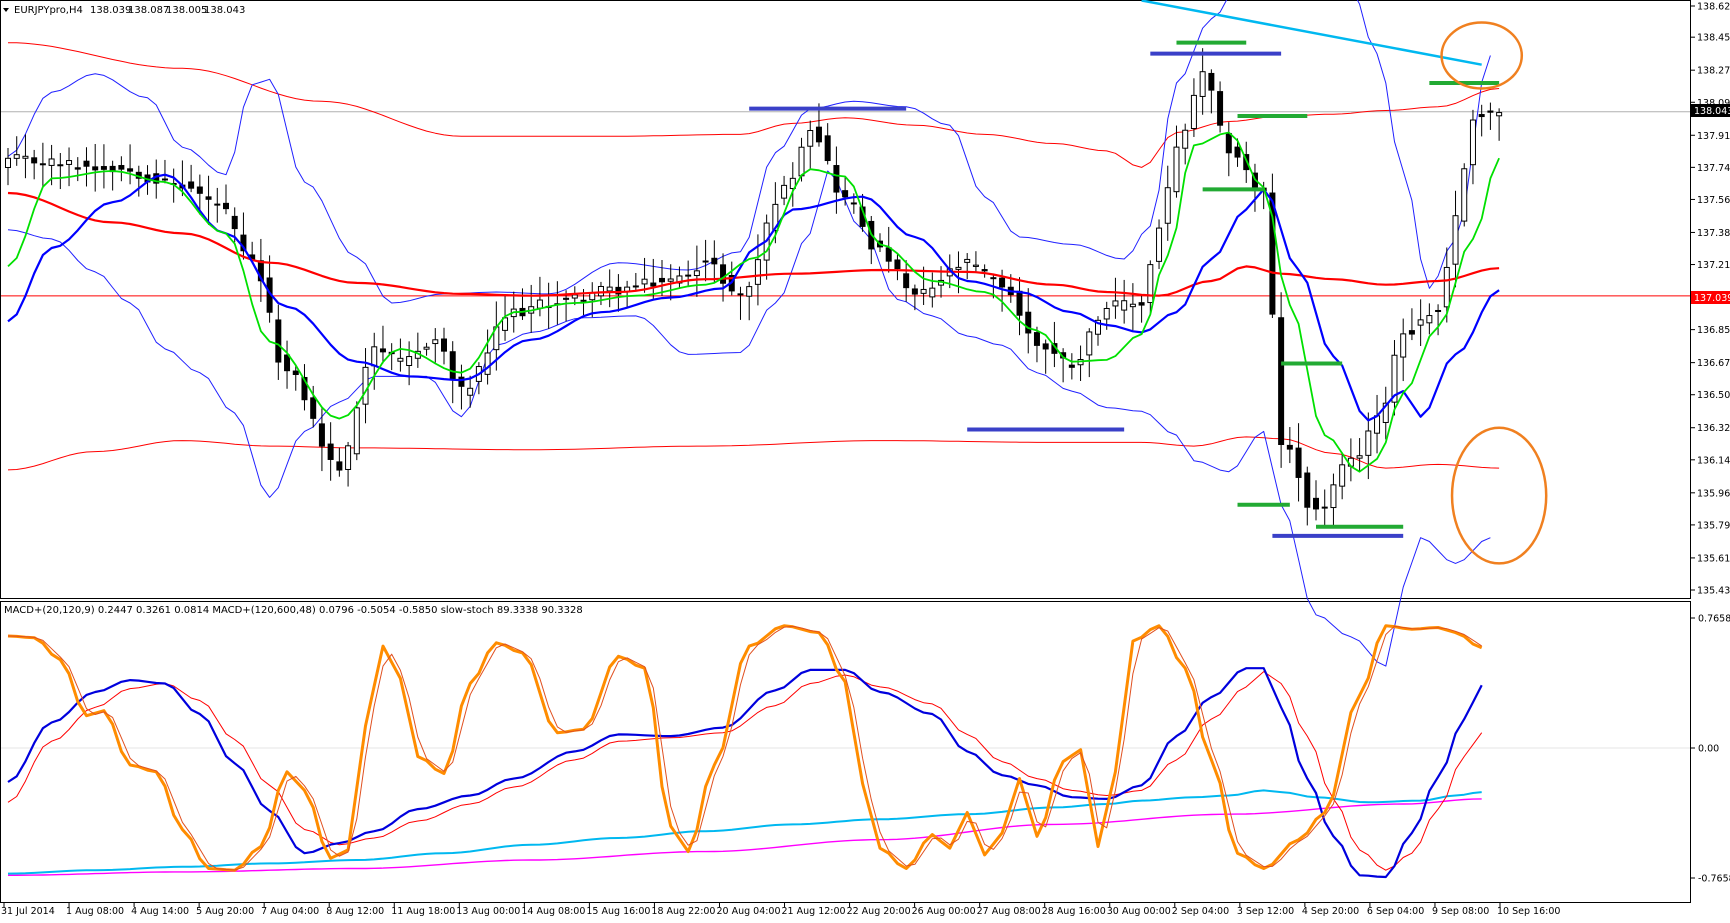 The image size is (1730, 923). What do you see at coordinates (944, 911) in the screenshot?
I see `time-tick-label: 26 Aug 00:00` at bounding box center [944, 911].